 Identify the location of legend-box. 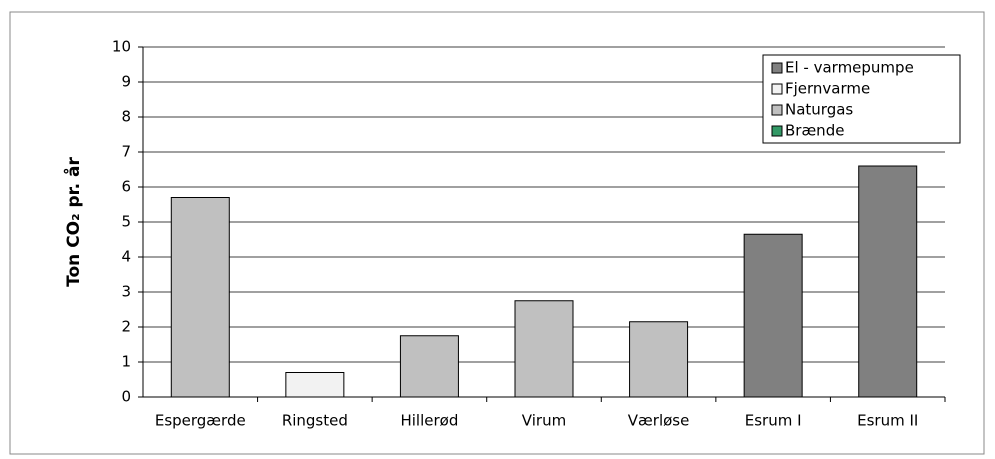
(861, 99).